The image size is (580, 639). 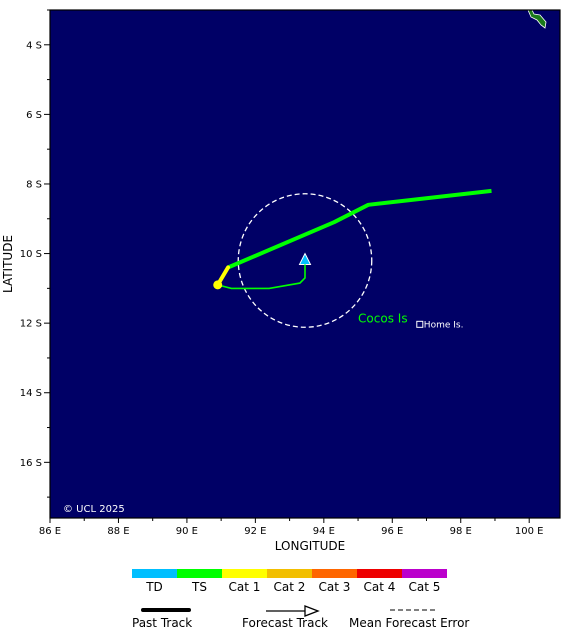 I want to click on forecast-track-line, so click(x=261, y=277).